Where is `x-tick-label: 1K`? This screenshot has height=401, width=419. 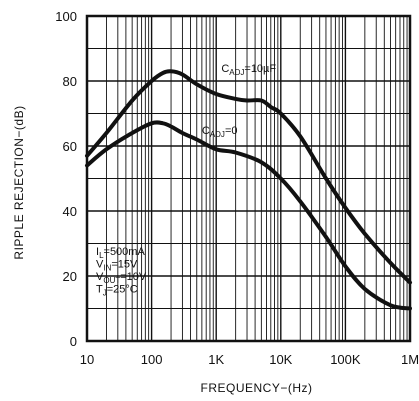 x-tick-label: 1K is located at coordinates (216, 359).